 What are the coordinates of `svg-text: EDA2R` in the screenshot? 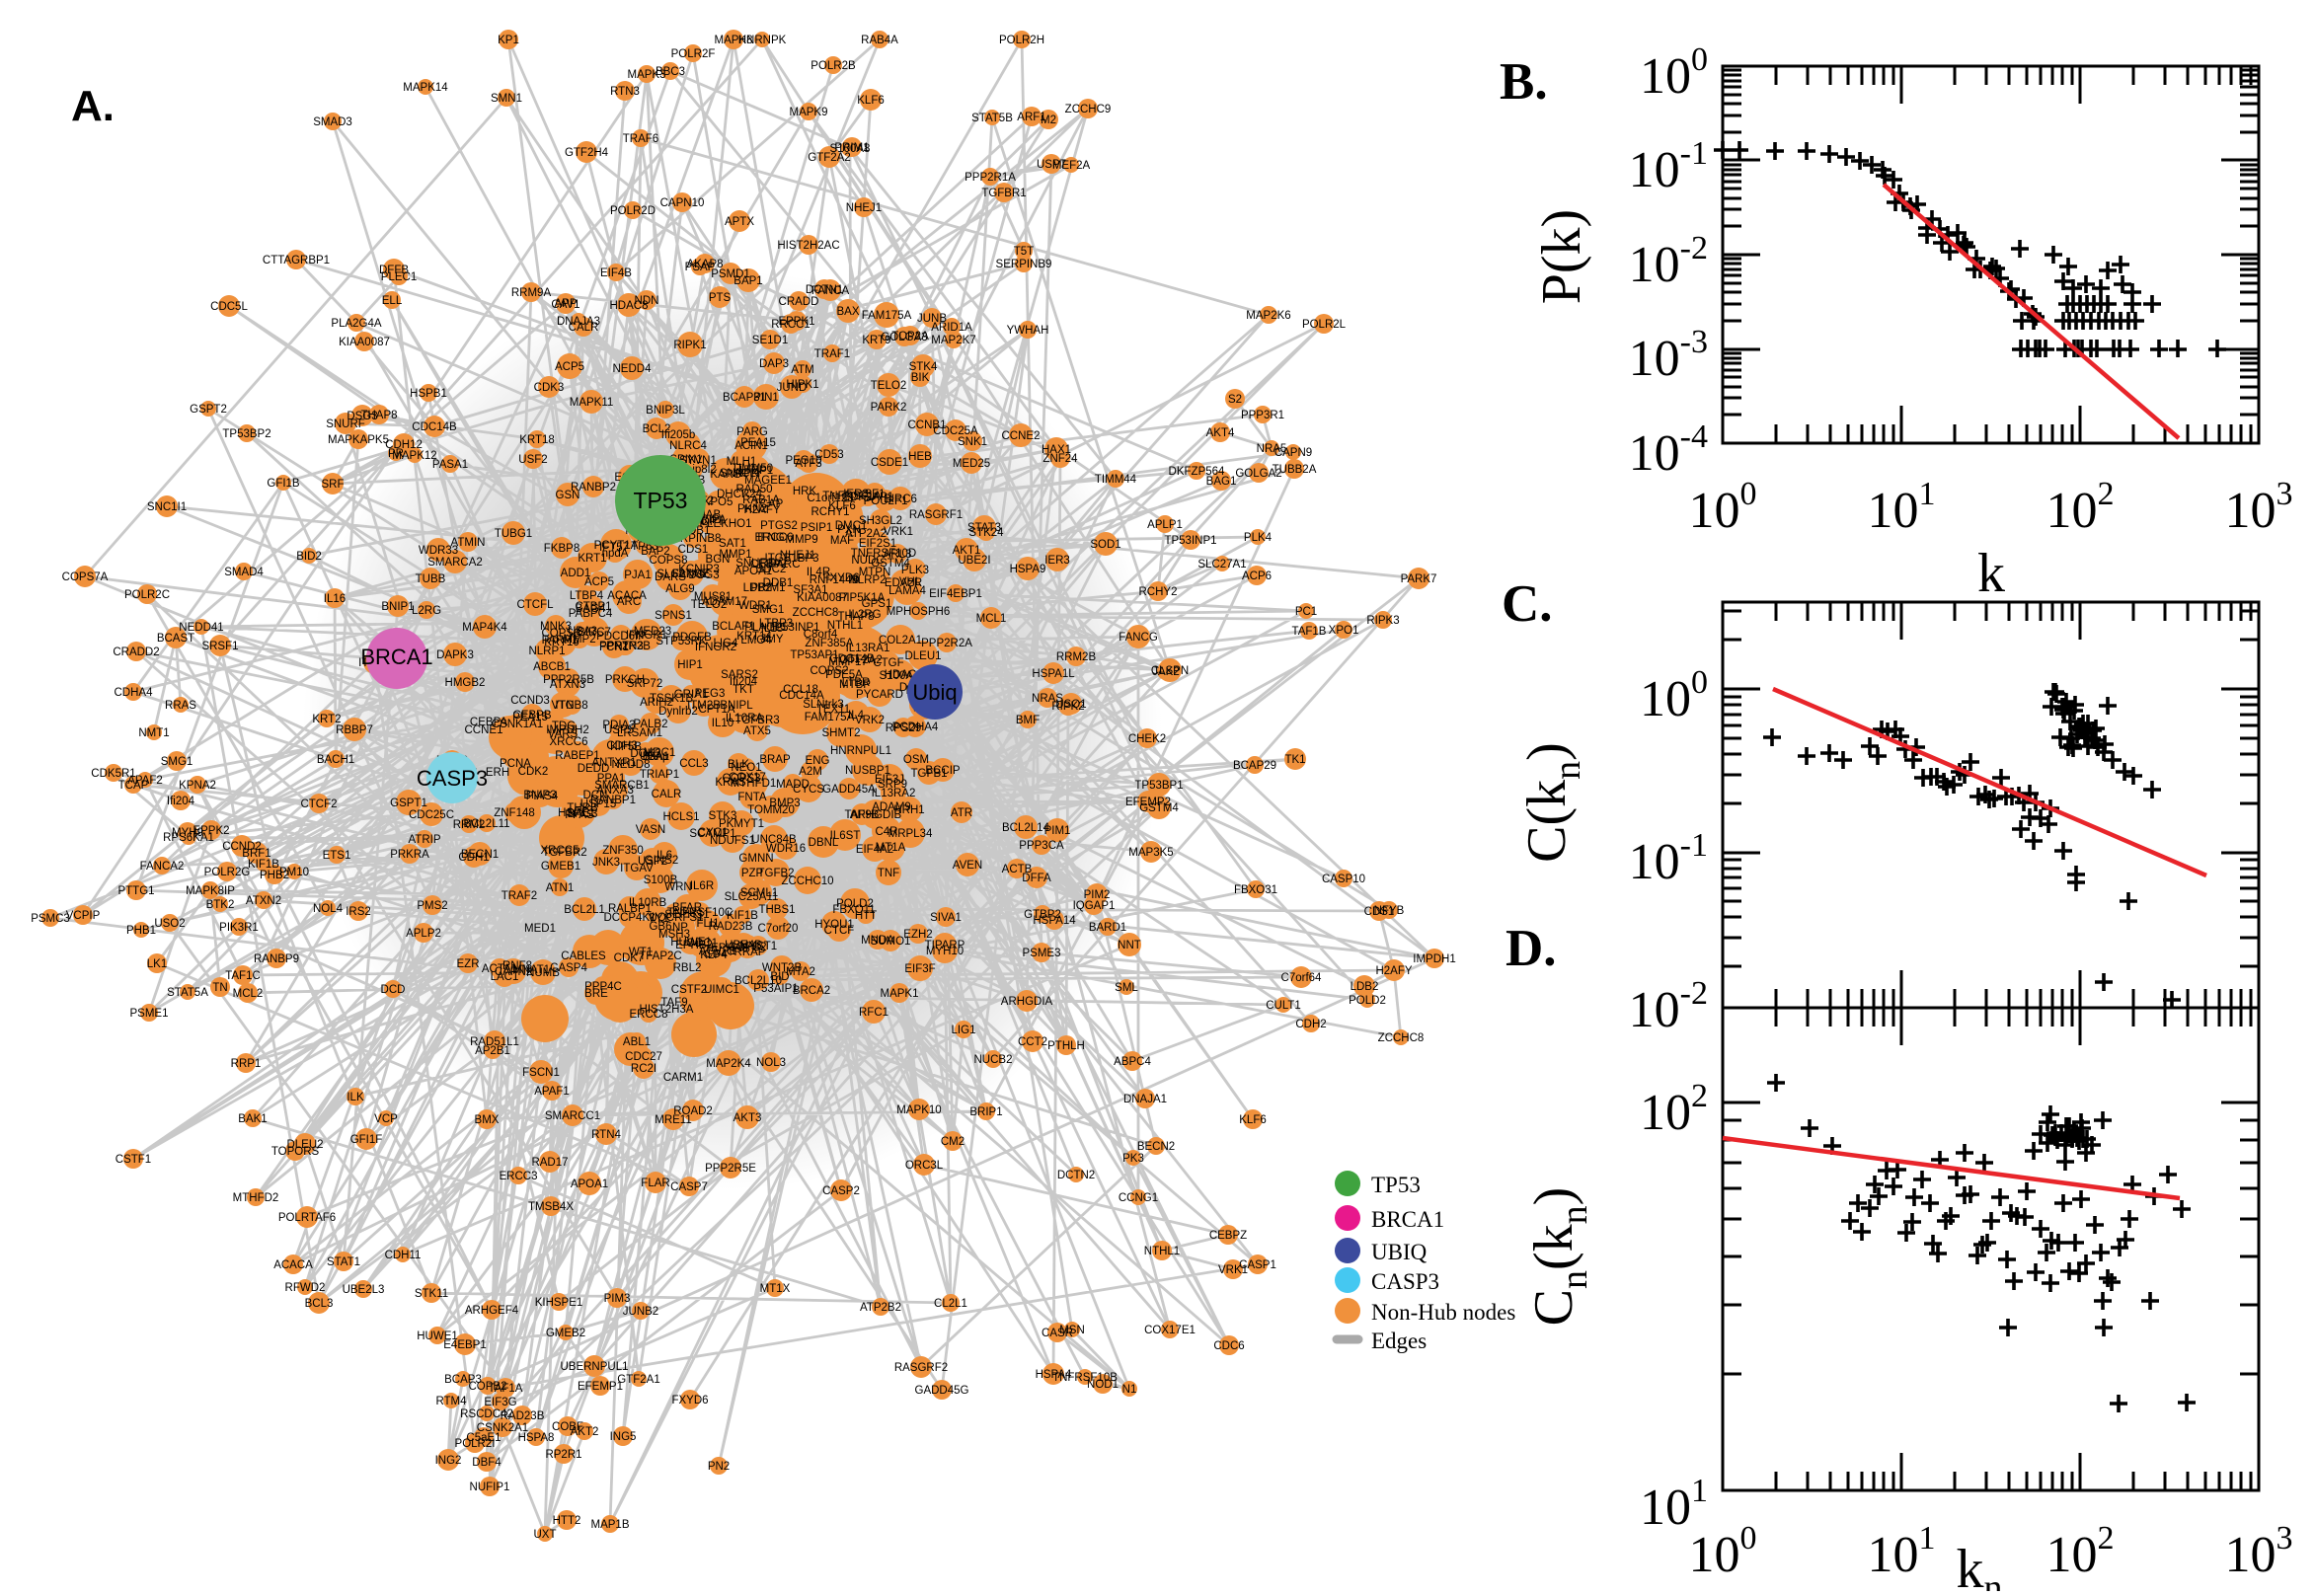 It's located at (903, 583).